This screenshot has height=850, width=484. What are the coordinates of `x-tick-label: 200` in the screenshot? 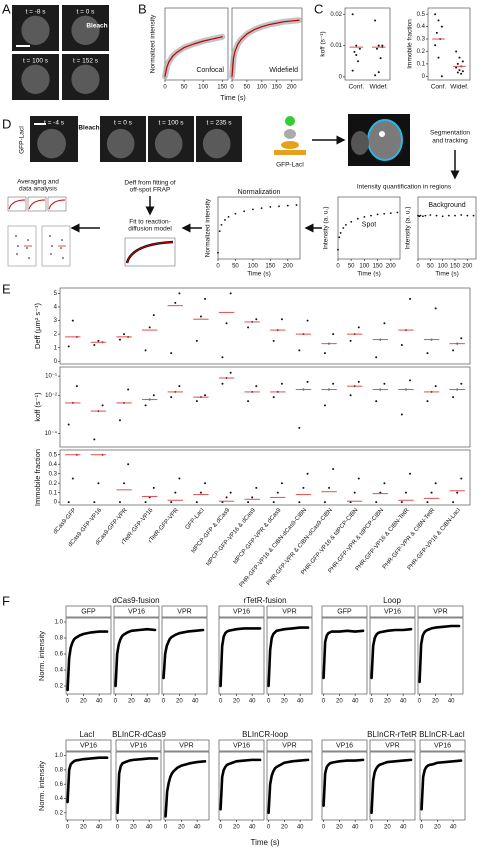 It's located at (292, 88).